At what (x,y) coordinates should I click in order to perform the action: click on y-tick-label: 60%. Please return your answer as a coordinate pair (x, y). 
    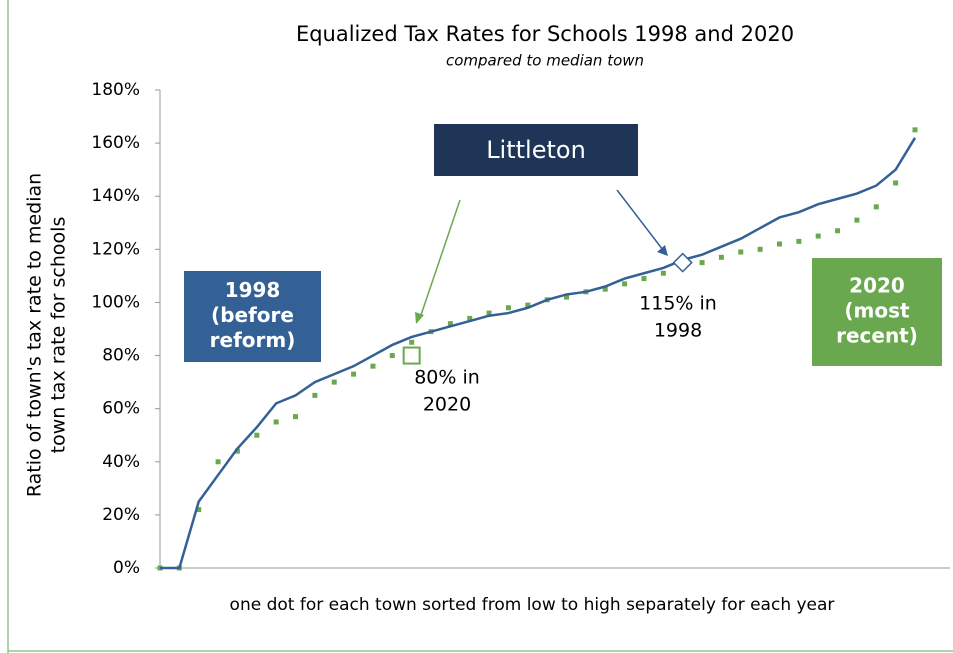
    Looking at the image, I should click on (121, 409).